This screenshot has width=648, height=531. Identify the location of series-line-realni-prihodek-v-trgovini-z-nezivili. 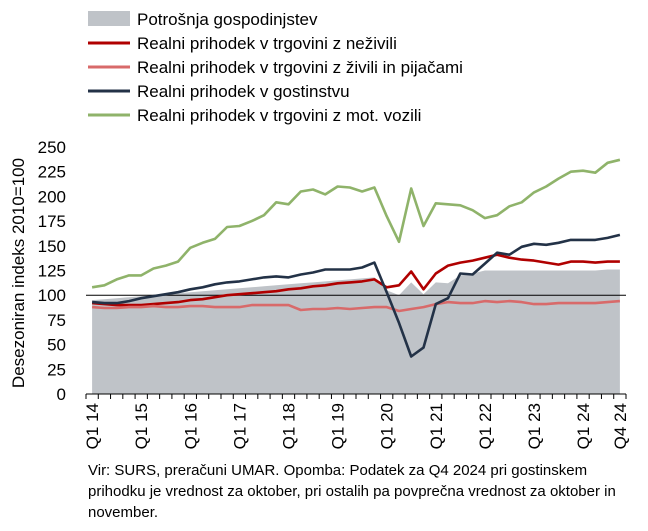
(355, 280).